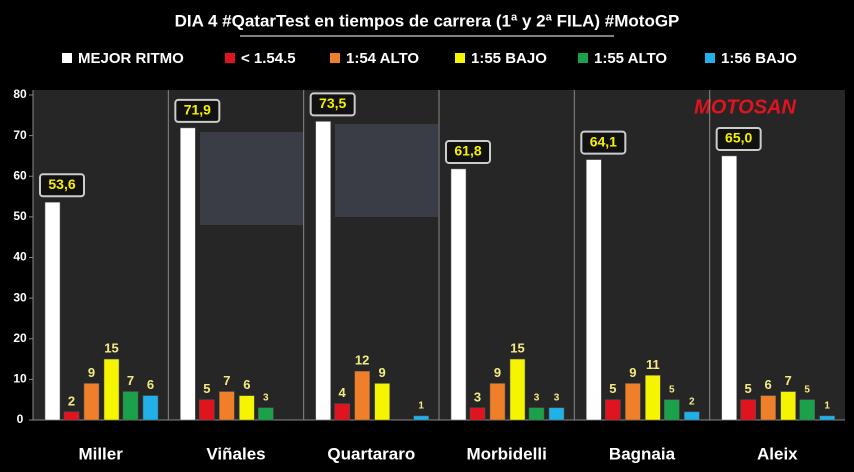 Image resolution: width=854 pixels, height=472 pixels. What do you see at coordinates (630, 58) in the screenshot?
I see `legend-label: 1:55 ALTO` at bounding box center [630, 58].